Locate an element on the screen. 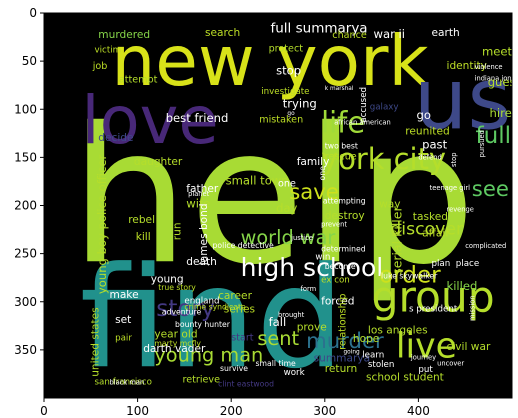 This screenshot has height=418, width=518. cloud-word: make is located at coordinates (124, 295).